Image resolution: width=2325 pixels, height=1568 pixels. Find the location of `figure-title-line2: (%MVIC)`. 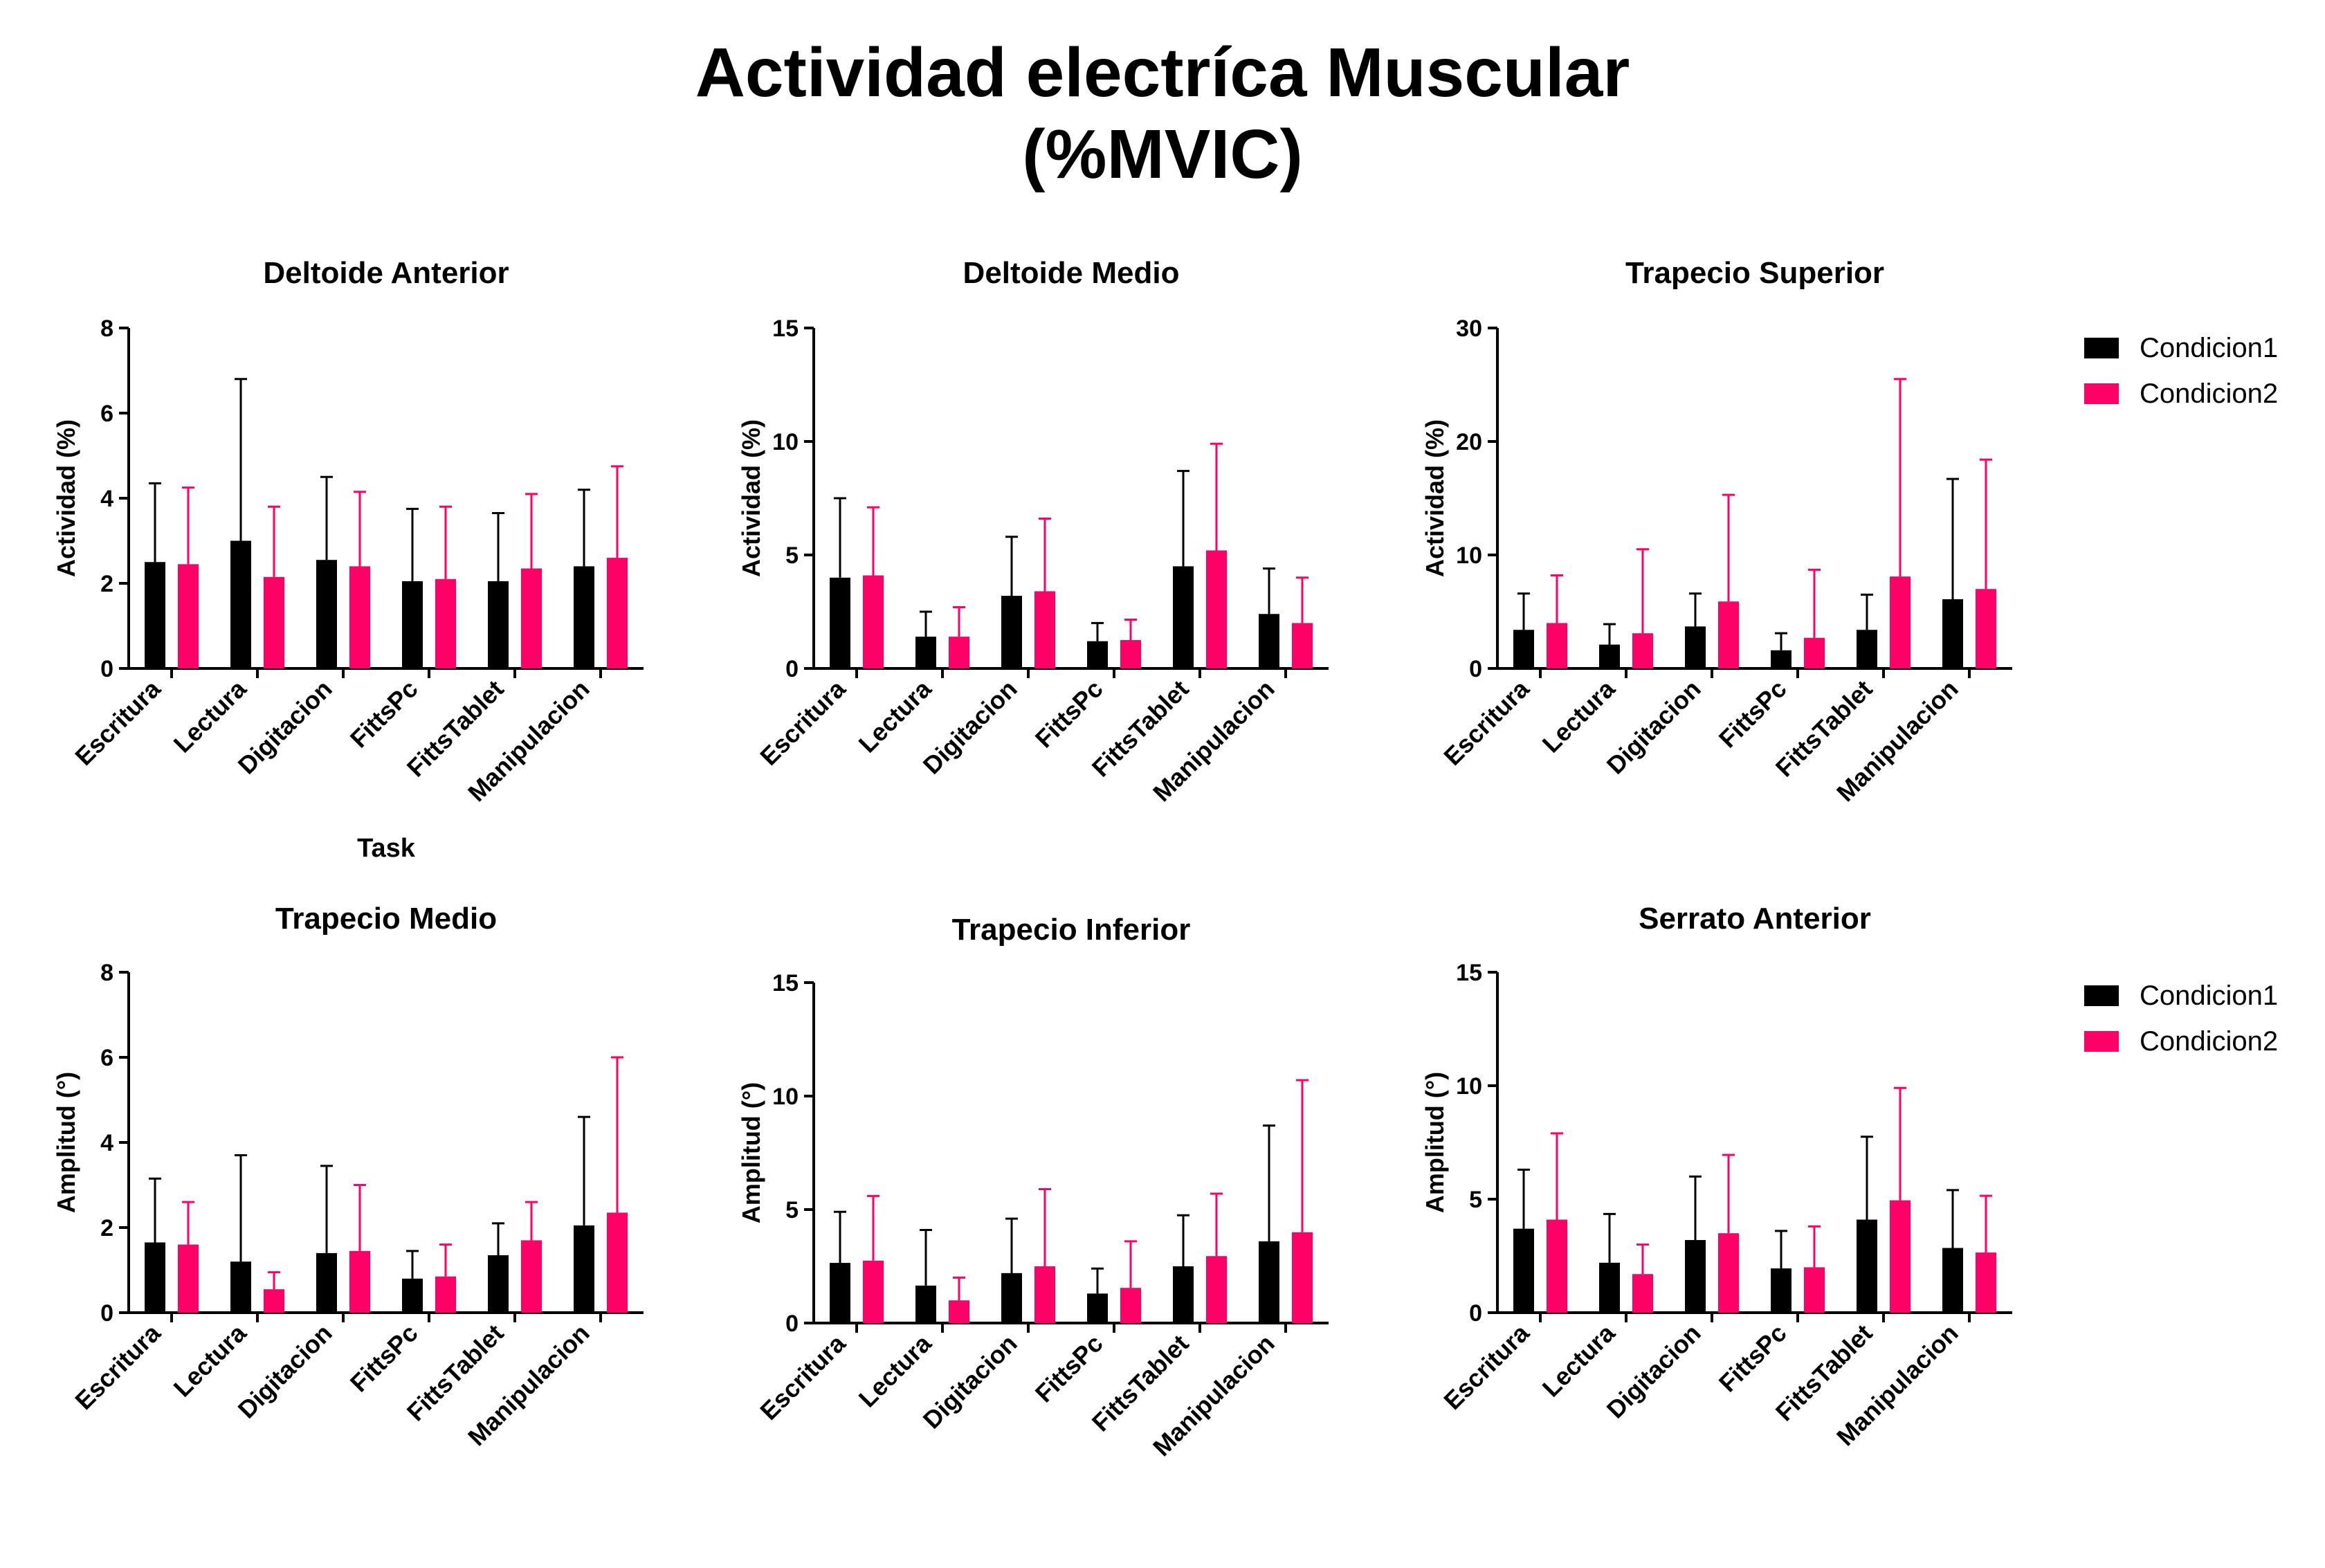

figure-title-line2: (%MVIC) is located at coordinates (1162, 154).